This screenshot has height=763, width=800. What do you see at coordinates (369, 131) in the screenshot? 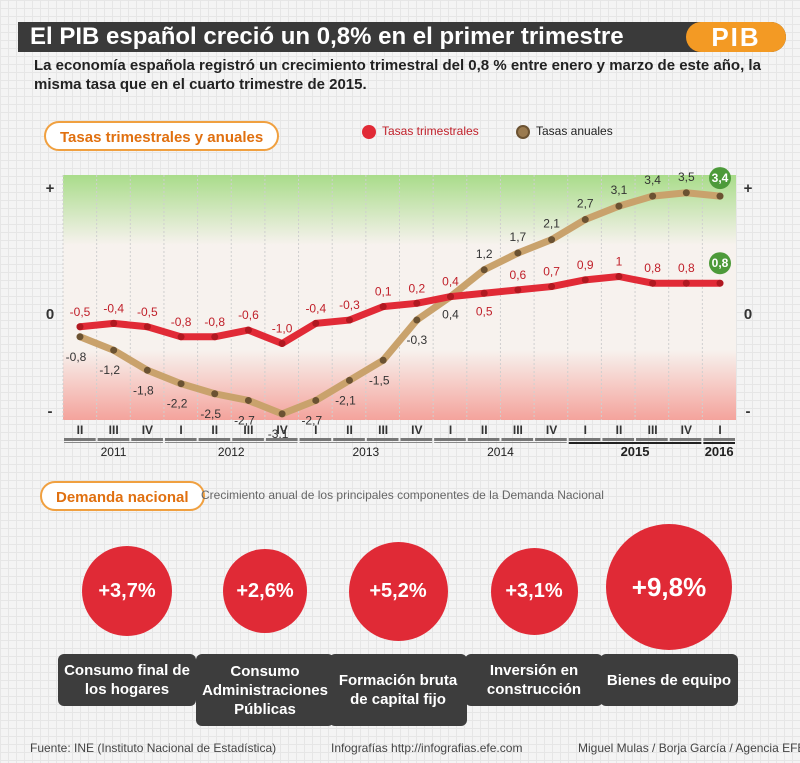
I see `legend-quarterly-swatch` at bounding box center [369, 131].